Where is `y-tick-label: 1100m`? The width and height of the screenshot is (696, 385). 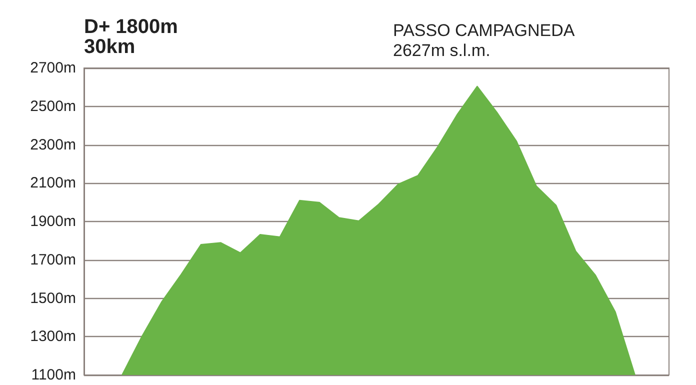
y-tick-label: 1100m is located at coordinates (53, 375).